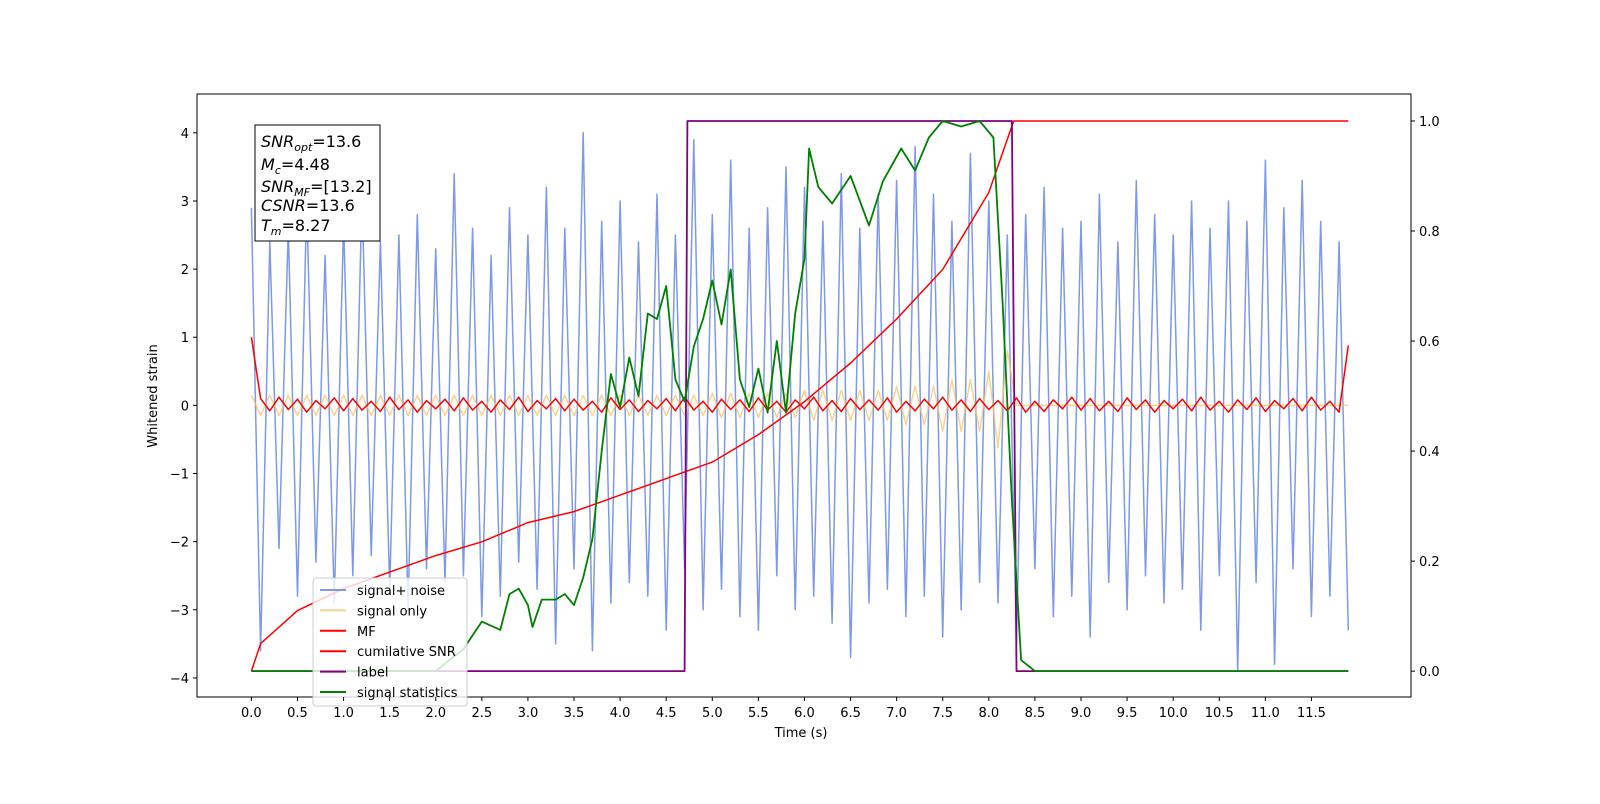 This screenshot has height=804, width=1600. Describe the element at coordinates (341, 186) in the screenshot. I see `annotation-value: =[13.2]` at that location.